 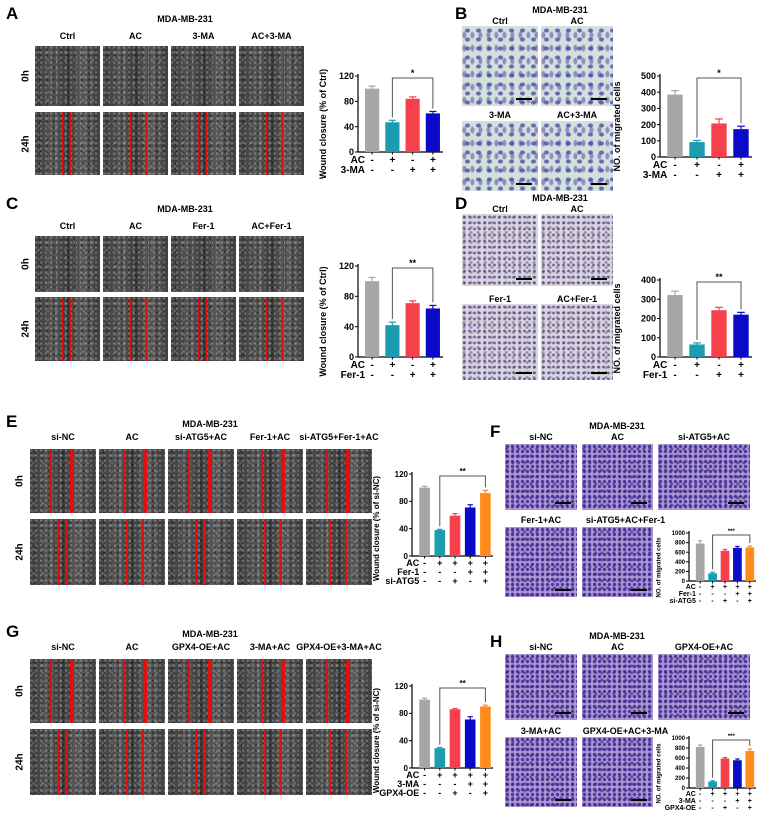 What do you see at coordinates (406, 768) in the screenshot?
I see `y-tick-label: 0` at bounding box center [406, 768].